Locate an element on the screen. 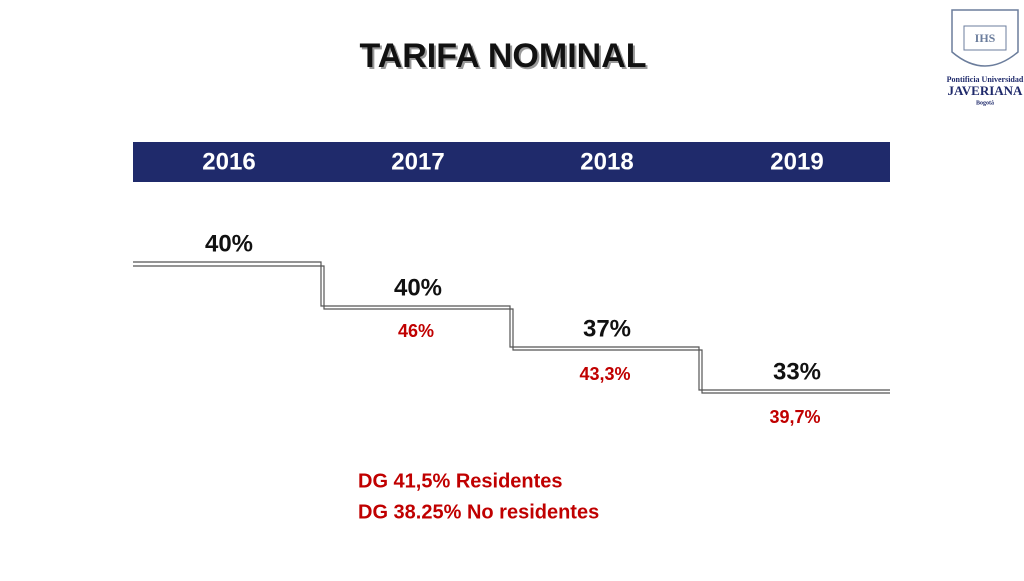 The image size is (1024, 581). title: TARIFA NOMINAL is located at coordinates (502, 56).